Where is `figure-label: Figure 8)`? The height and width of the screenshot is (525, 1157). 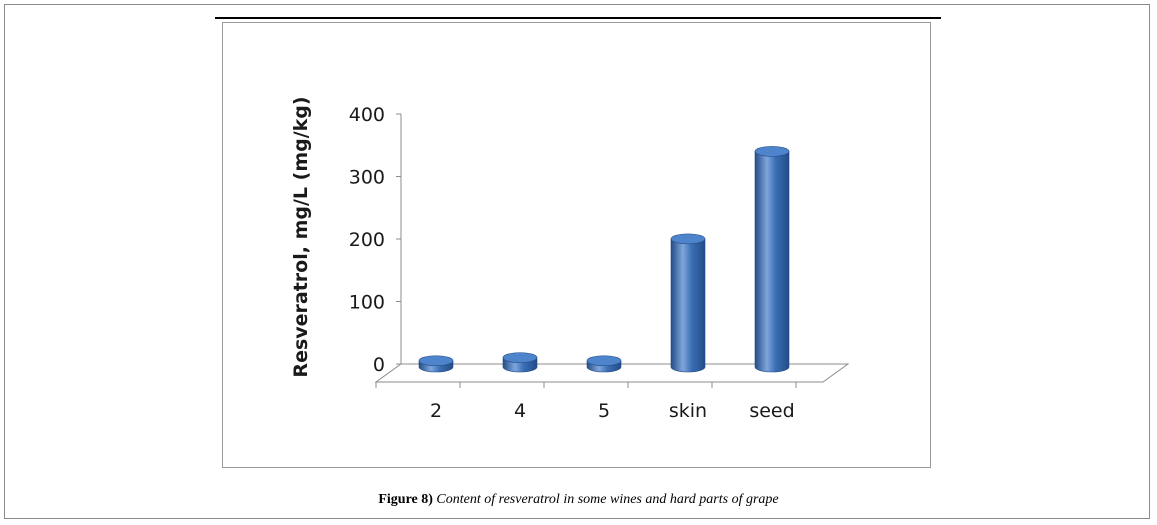
figure-label: Figure 8) is located at coordinates (405, 499).